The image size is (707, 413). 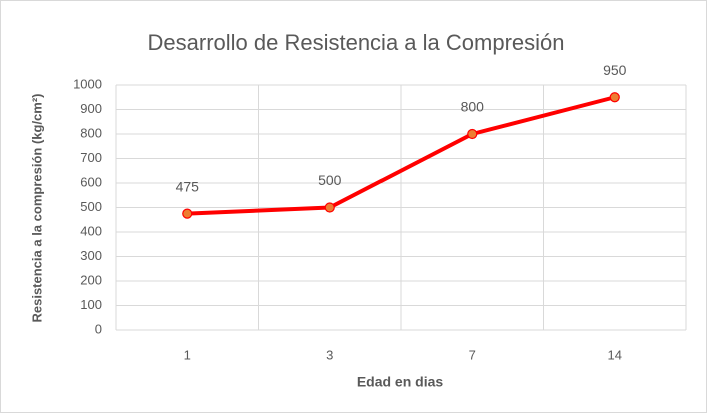 I want to click on x-tick-label: 14, so click(x=615, y=354).